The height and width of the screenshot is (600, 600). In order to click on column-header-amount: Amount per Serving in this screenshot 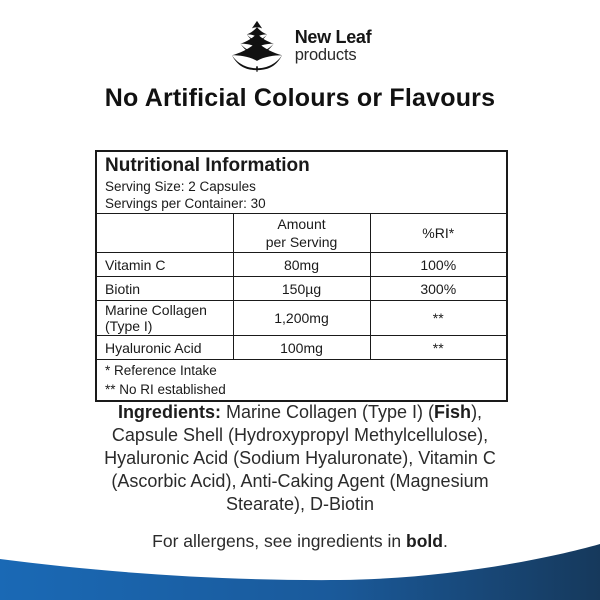, I will do `click(301, 233)`.